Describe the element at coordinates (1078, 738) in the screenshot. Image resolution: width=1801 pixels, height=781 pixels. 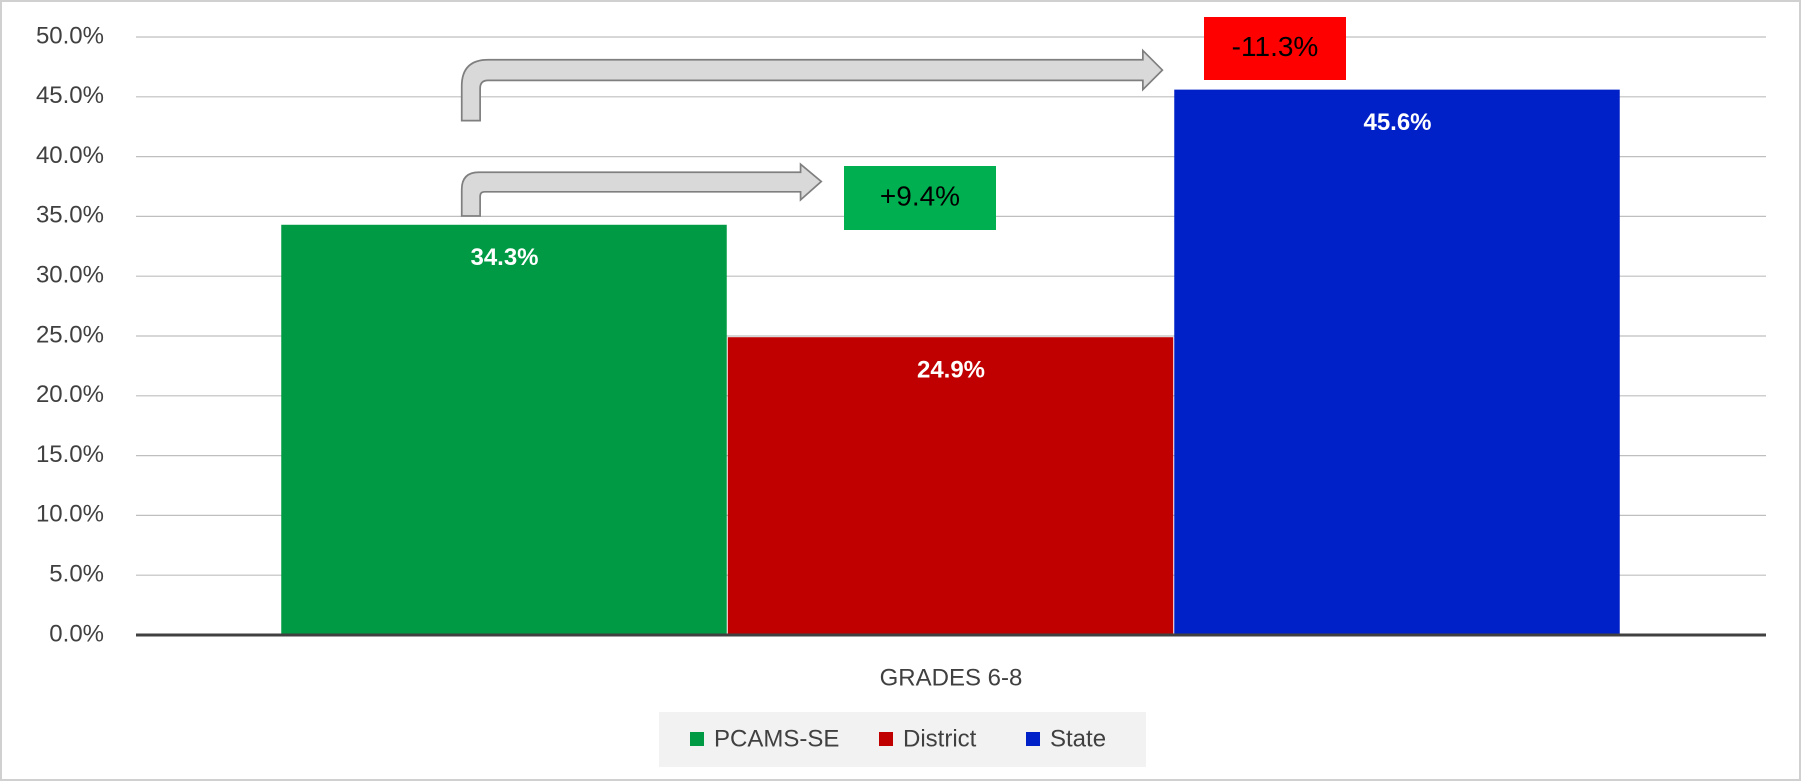
I see `legend-label: State` at that location.